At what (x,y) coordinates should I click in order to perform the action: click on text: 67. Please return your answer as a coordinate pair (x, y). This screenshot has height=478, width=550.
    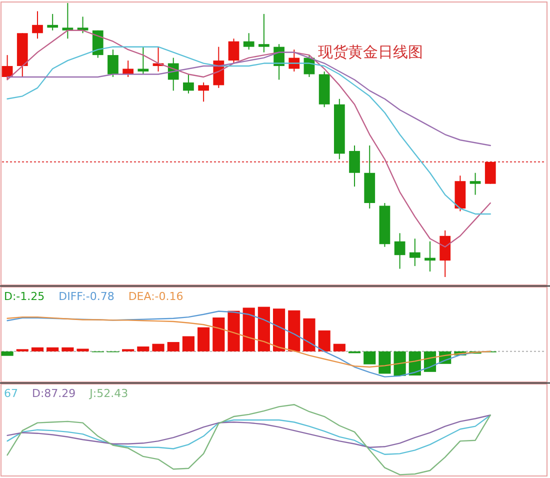
    Looking at the image, I should click on (11, 393).